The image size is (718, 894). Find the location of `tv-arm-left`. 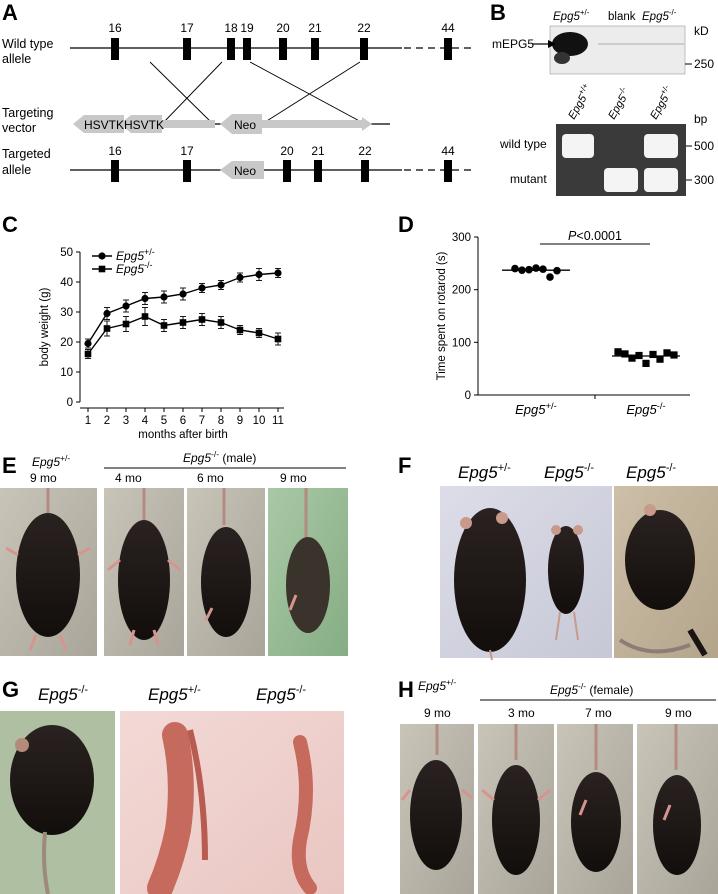

tv-arm-left is located at coordinates (187, 124).